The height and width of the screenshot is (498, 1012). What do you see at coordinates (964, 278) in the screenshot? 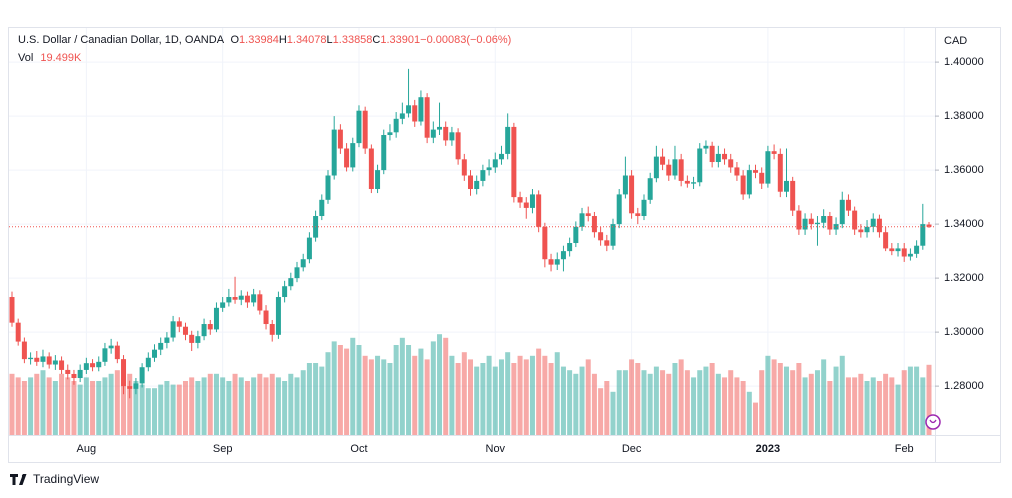
I see `y-tick-label: 1.32000` at bounding box center [964, 278].